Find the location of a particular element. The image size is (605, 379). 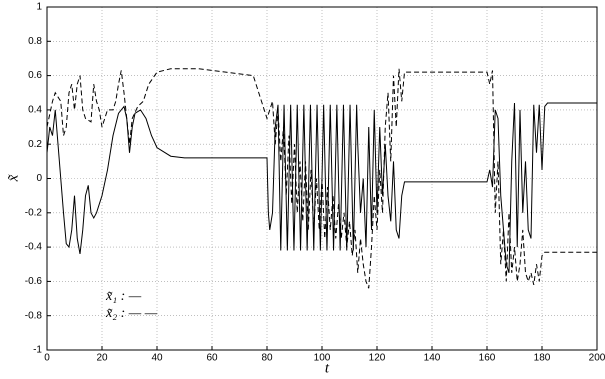

y-tick-label: 0.8 is located at coordinates (35, 41).